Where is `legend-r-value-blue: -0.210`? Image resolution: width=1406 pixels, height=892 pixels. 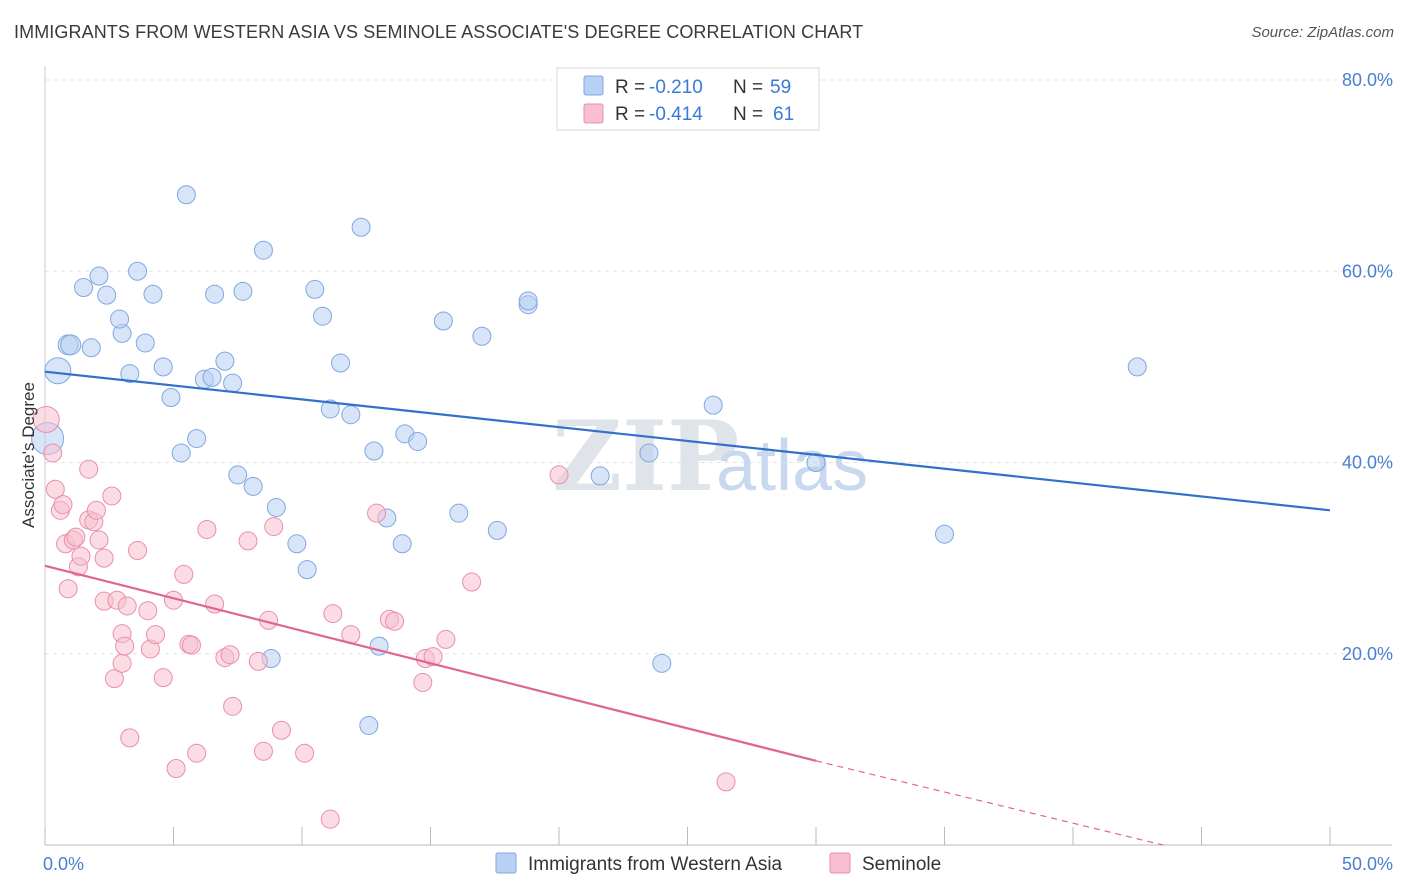 legend-r-value-blue: -0.210 is located at coordinates (676, 87).